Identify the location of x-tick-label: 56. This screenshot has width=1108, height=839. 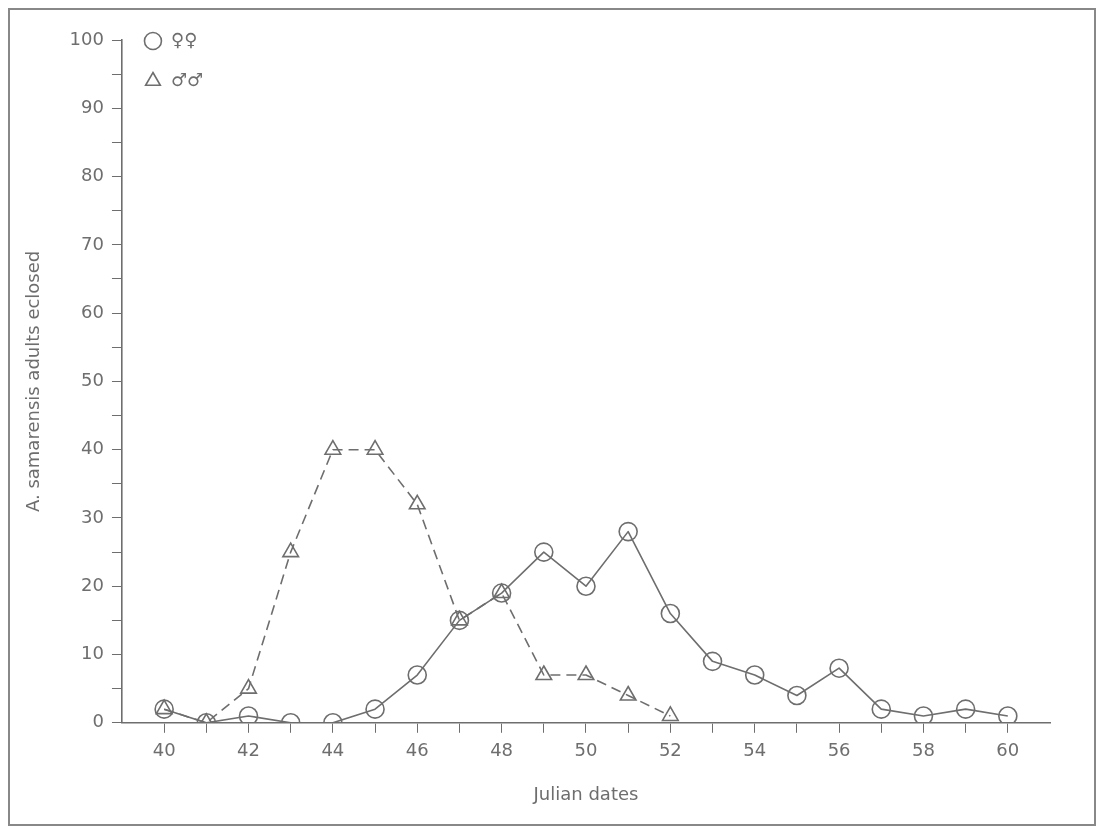
(839, 750).